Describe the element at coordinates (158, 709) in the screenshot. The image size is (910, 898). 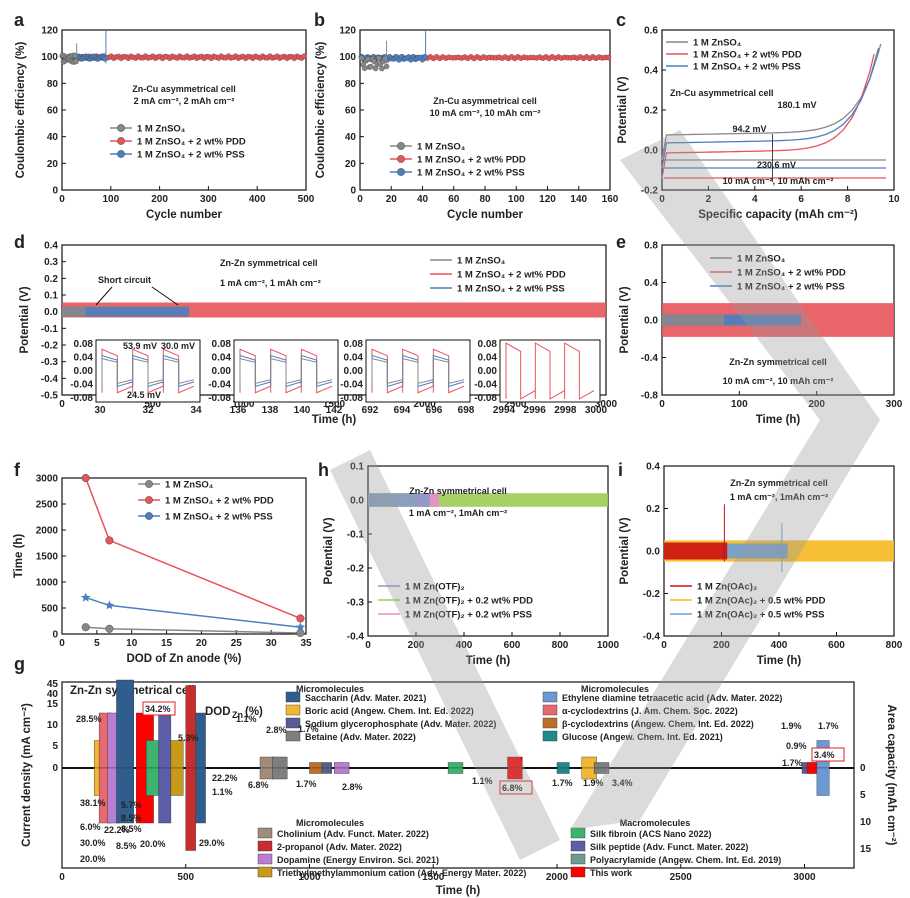
I see `bar-label: 34.2%` at that location.